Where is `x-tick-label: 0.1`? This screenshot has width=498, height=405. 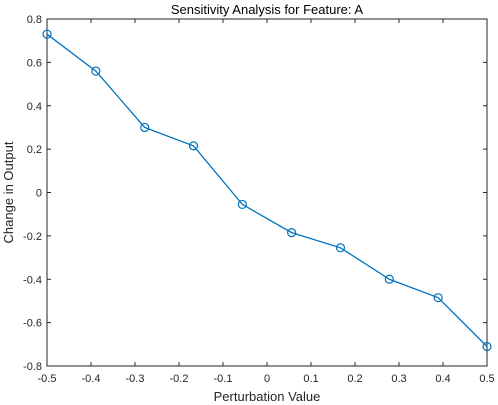 x-tick-label: 0.1 is located at coordinates (310, 379).